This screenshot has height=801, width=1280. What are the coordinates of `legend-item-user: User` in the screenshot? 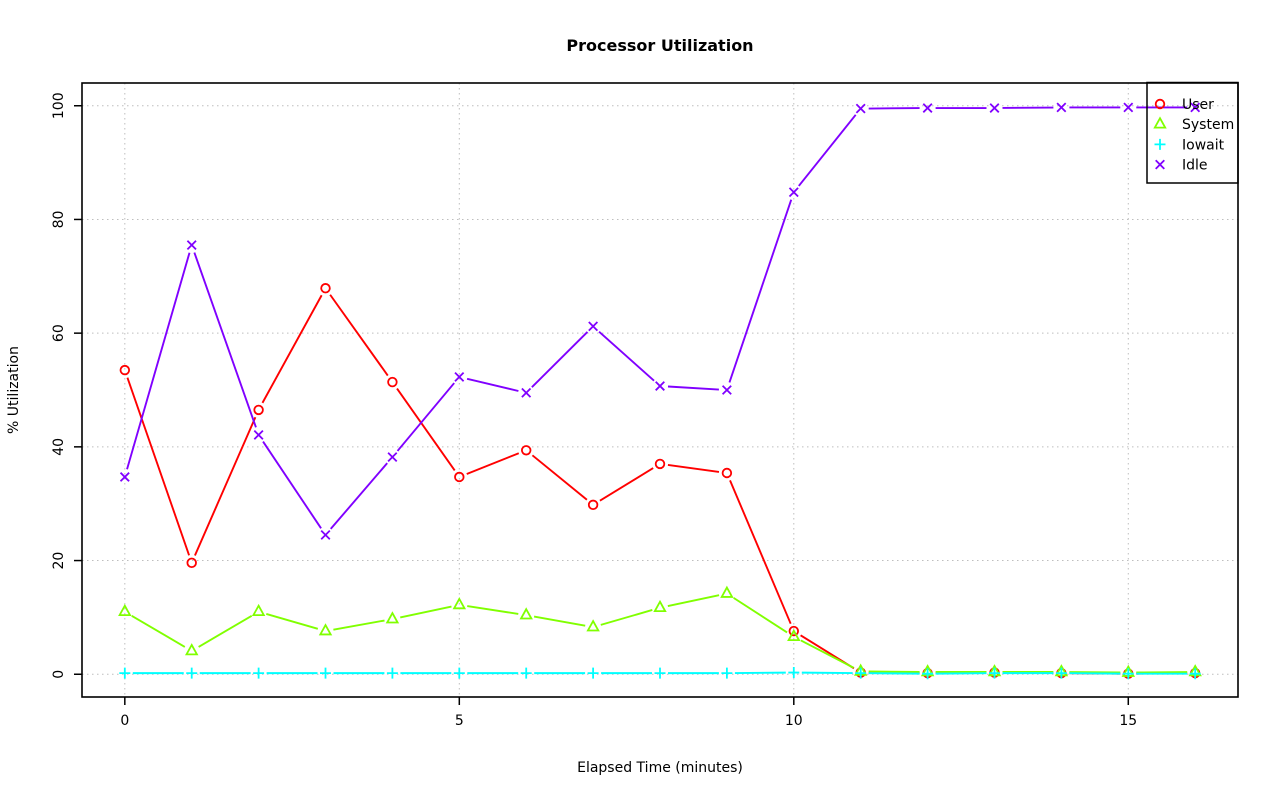 It's located at (1184, 105).